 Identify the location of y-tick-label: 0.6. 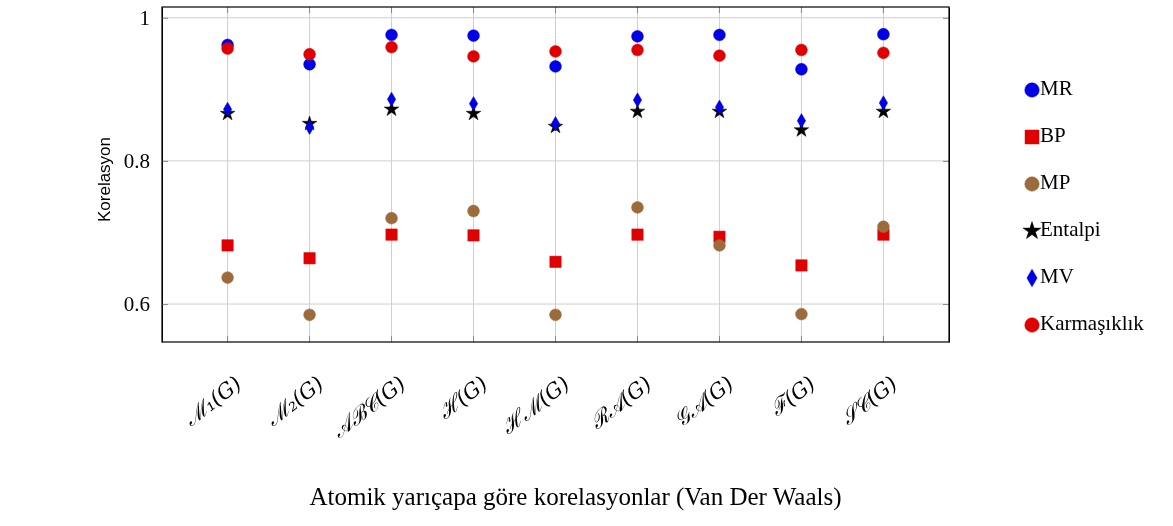
(136, 304).